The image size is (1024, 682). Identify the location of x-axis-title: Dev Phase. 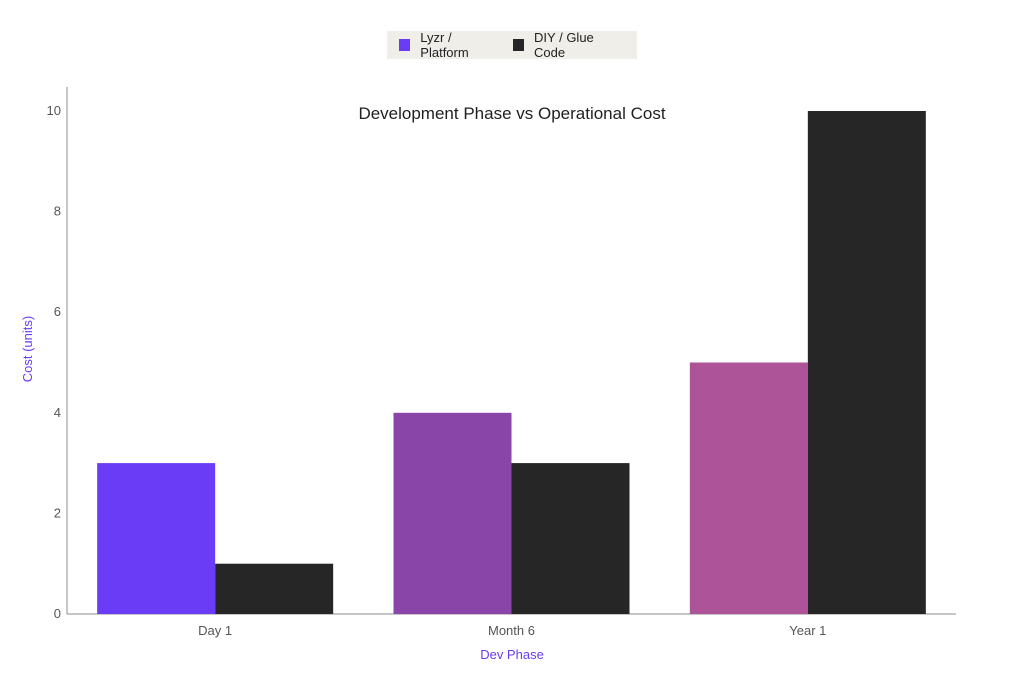
(512, 654).